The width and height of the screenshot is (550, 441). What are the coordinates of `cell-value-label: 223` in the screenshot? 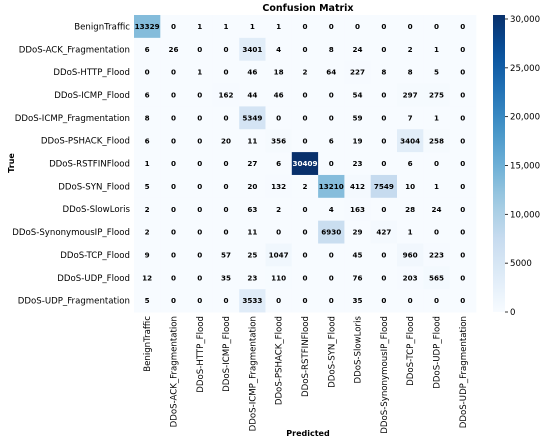 It's located at (436, 255).